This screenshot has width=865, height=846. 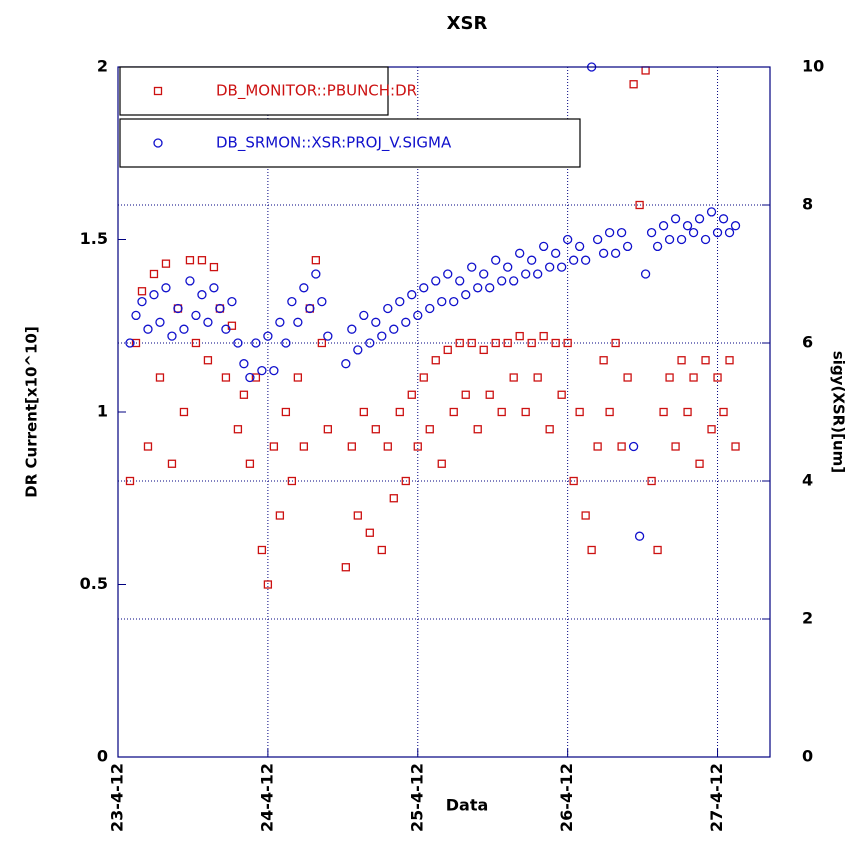 What do you see at coordinates (316, 91) in the screenshot?
I see `legend-label: DB_MONITOR::PBUNCH:DR` at bounding box center [316, 91].